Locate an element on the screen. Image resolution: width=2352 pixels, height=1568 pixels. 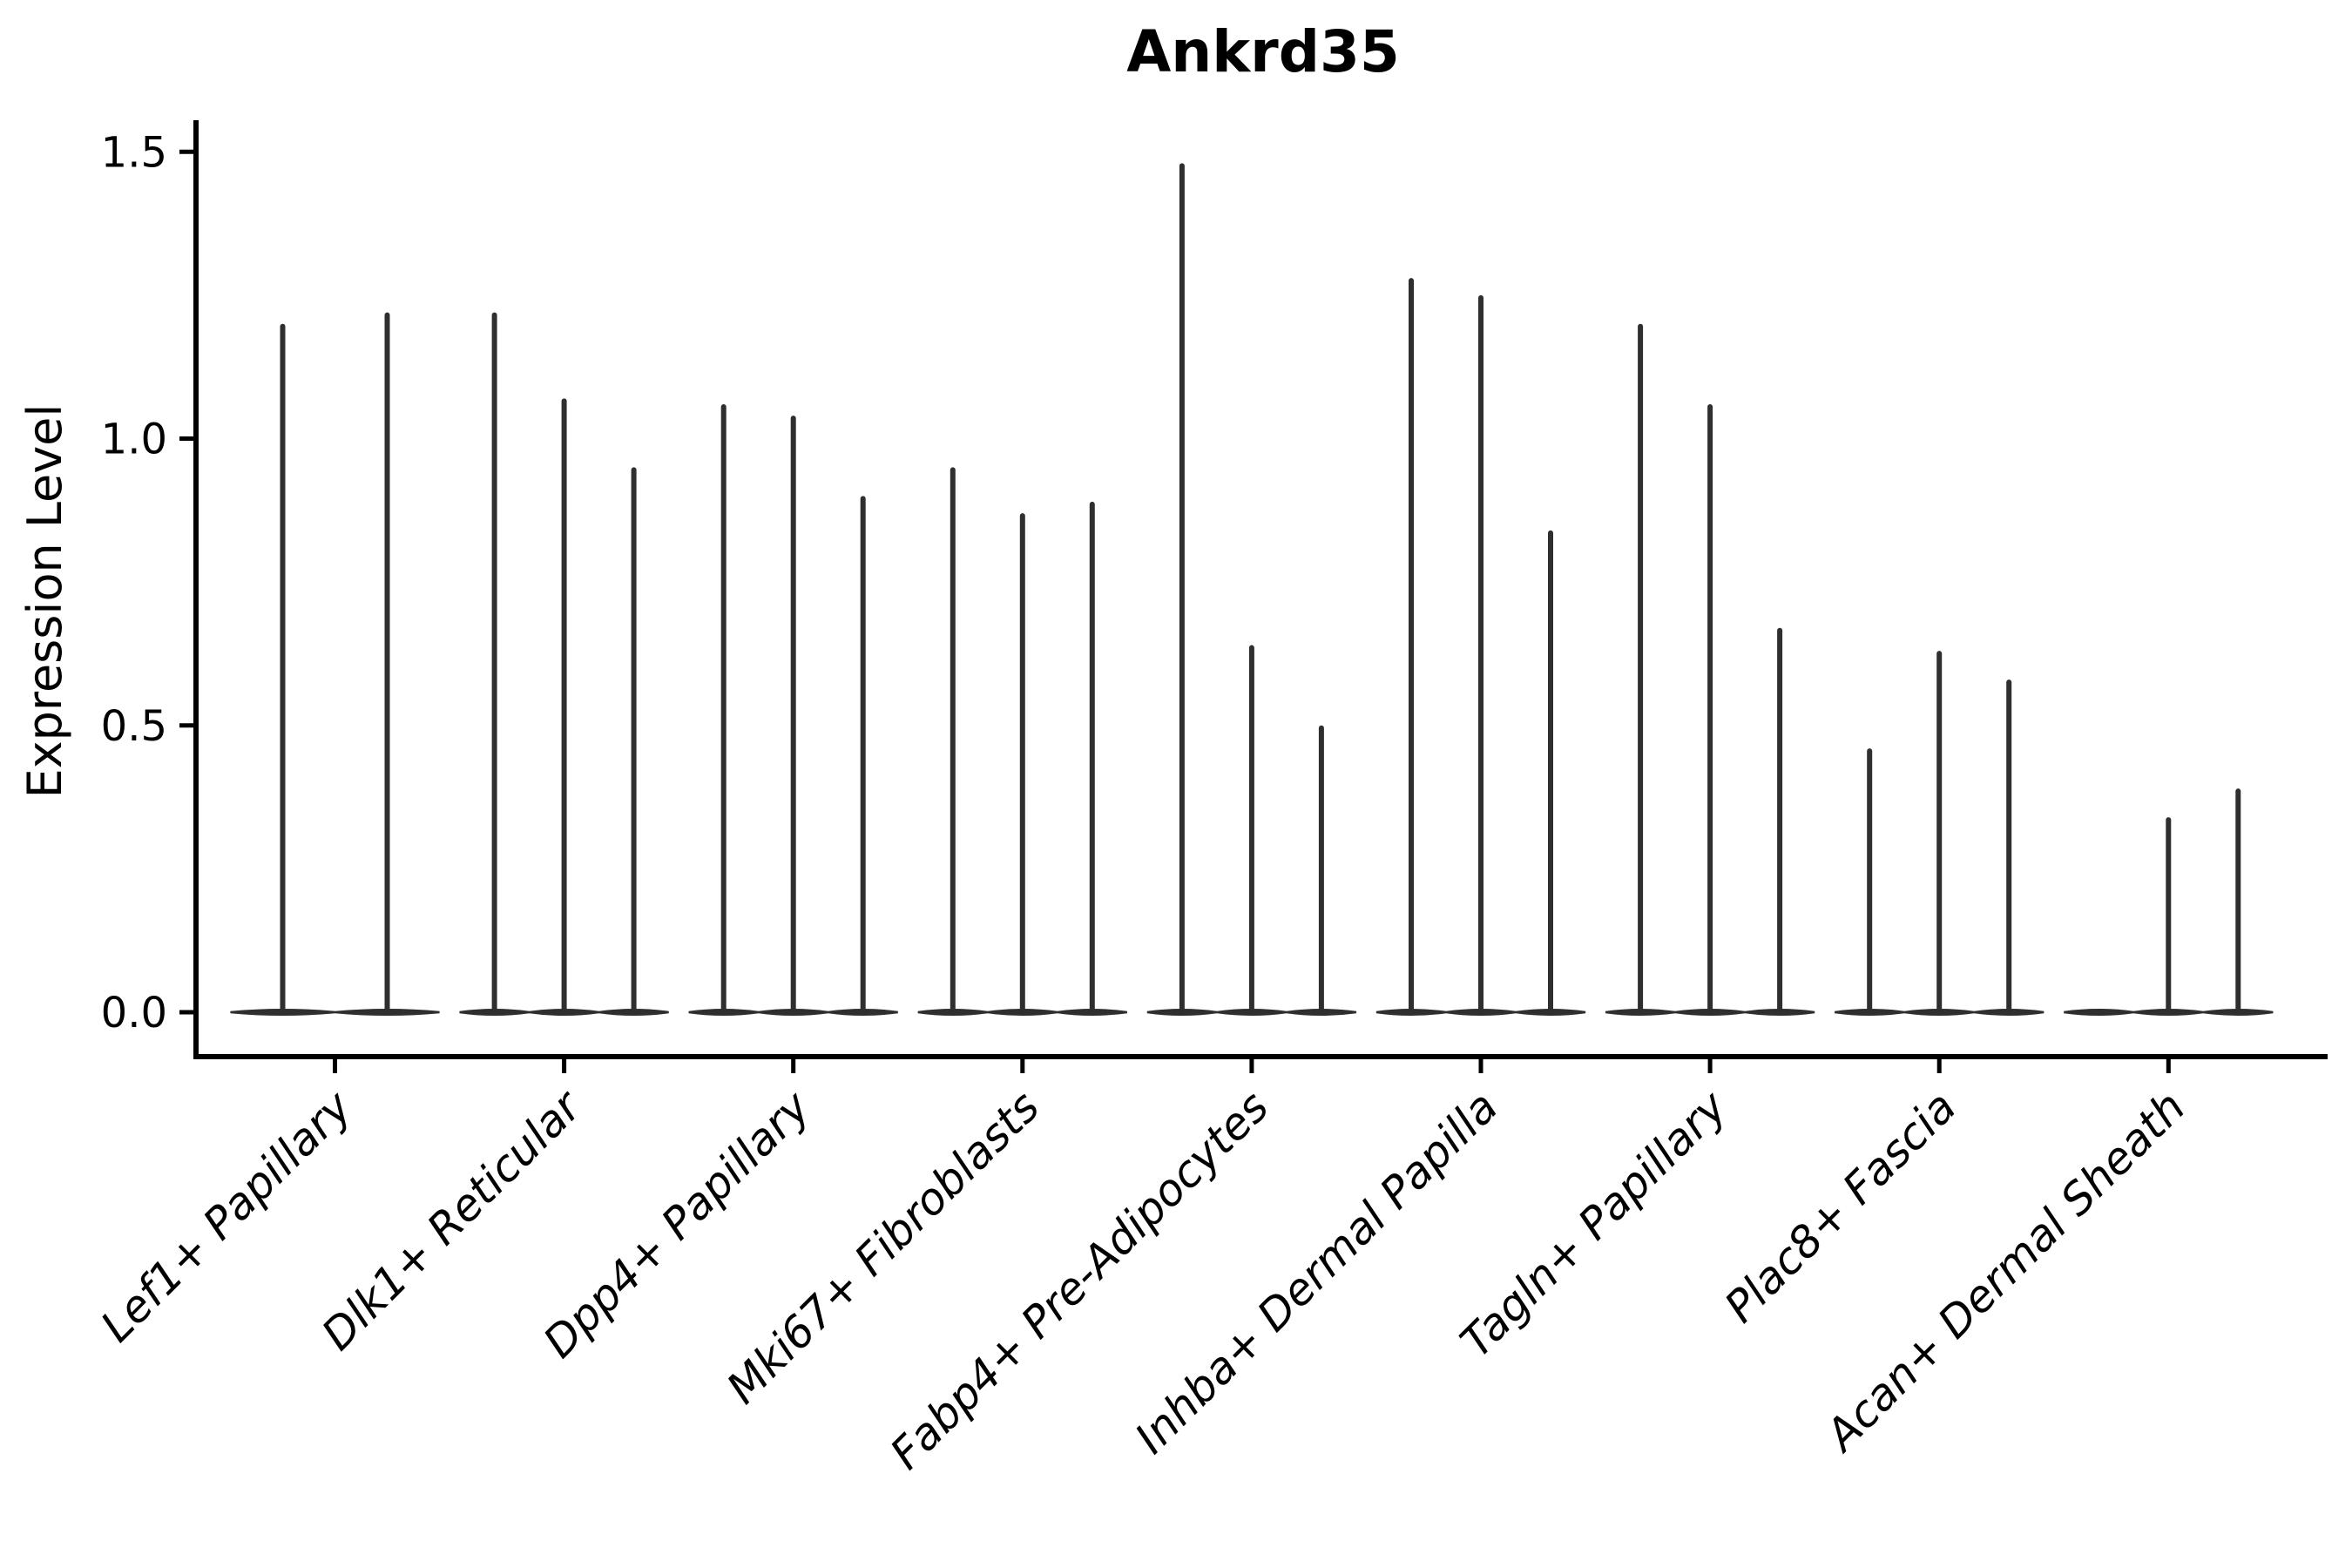
x-category-label: Lef1+ Papillary is located at coordinates (226, 1215).